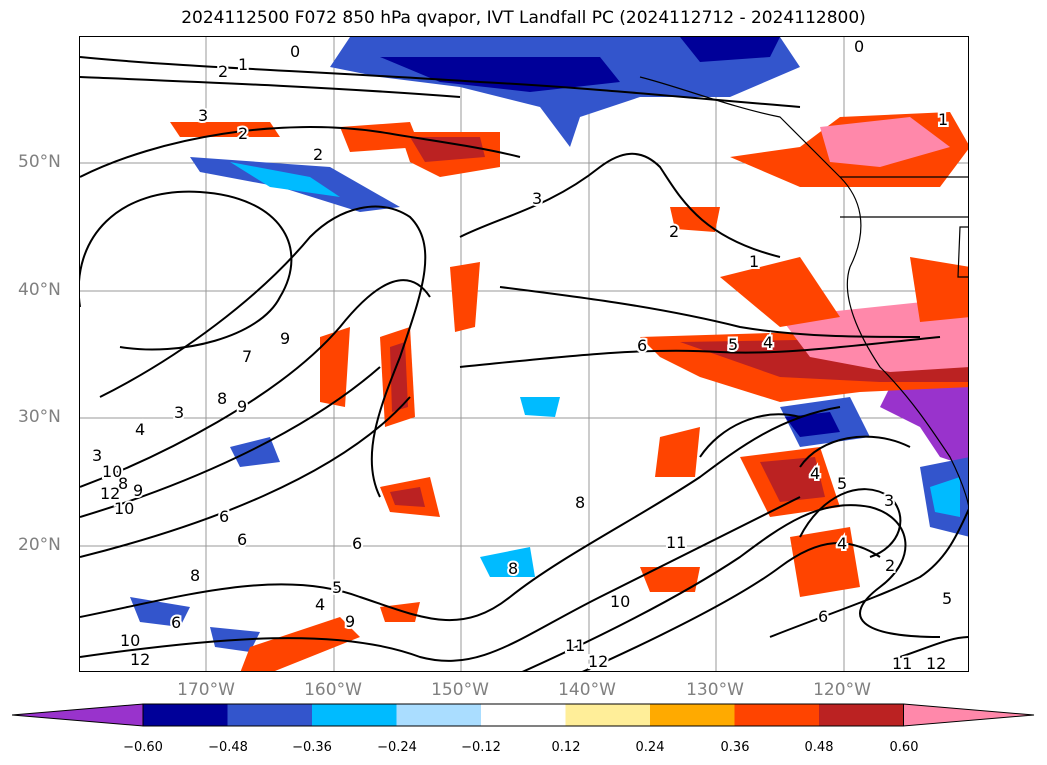 The image size is (1047, 765). What do you see at coordinates (333, 690) in the screenshot?
I see `lon-label-160w: 160°W` at bounding box center [333, 690].